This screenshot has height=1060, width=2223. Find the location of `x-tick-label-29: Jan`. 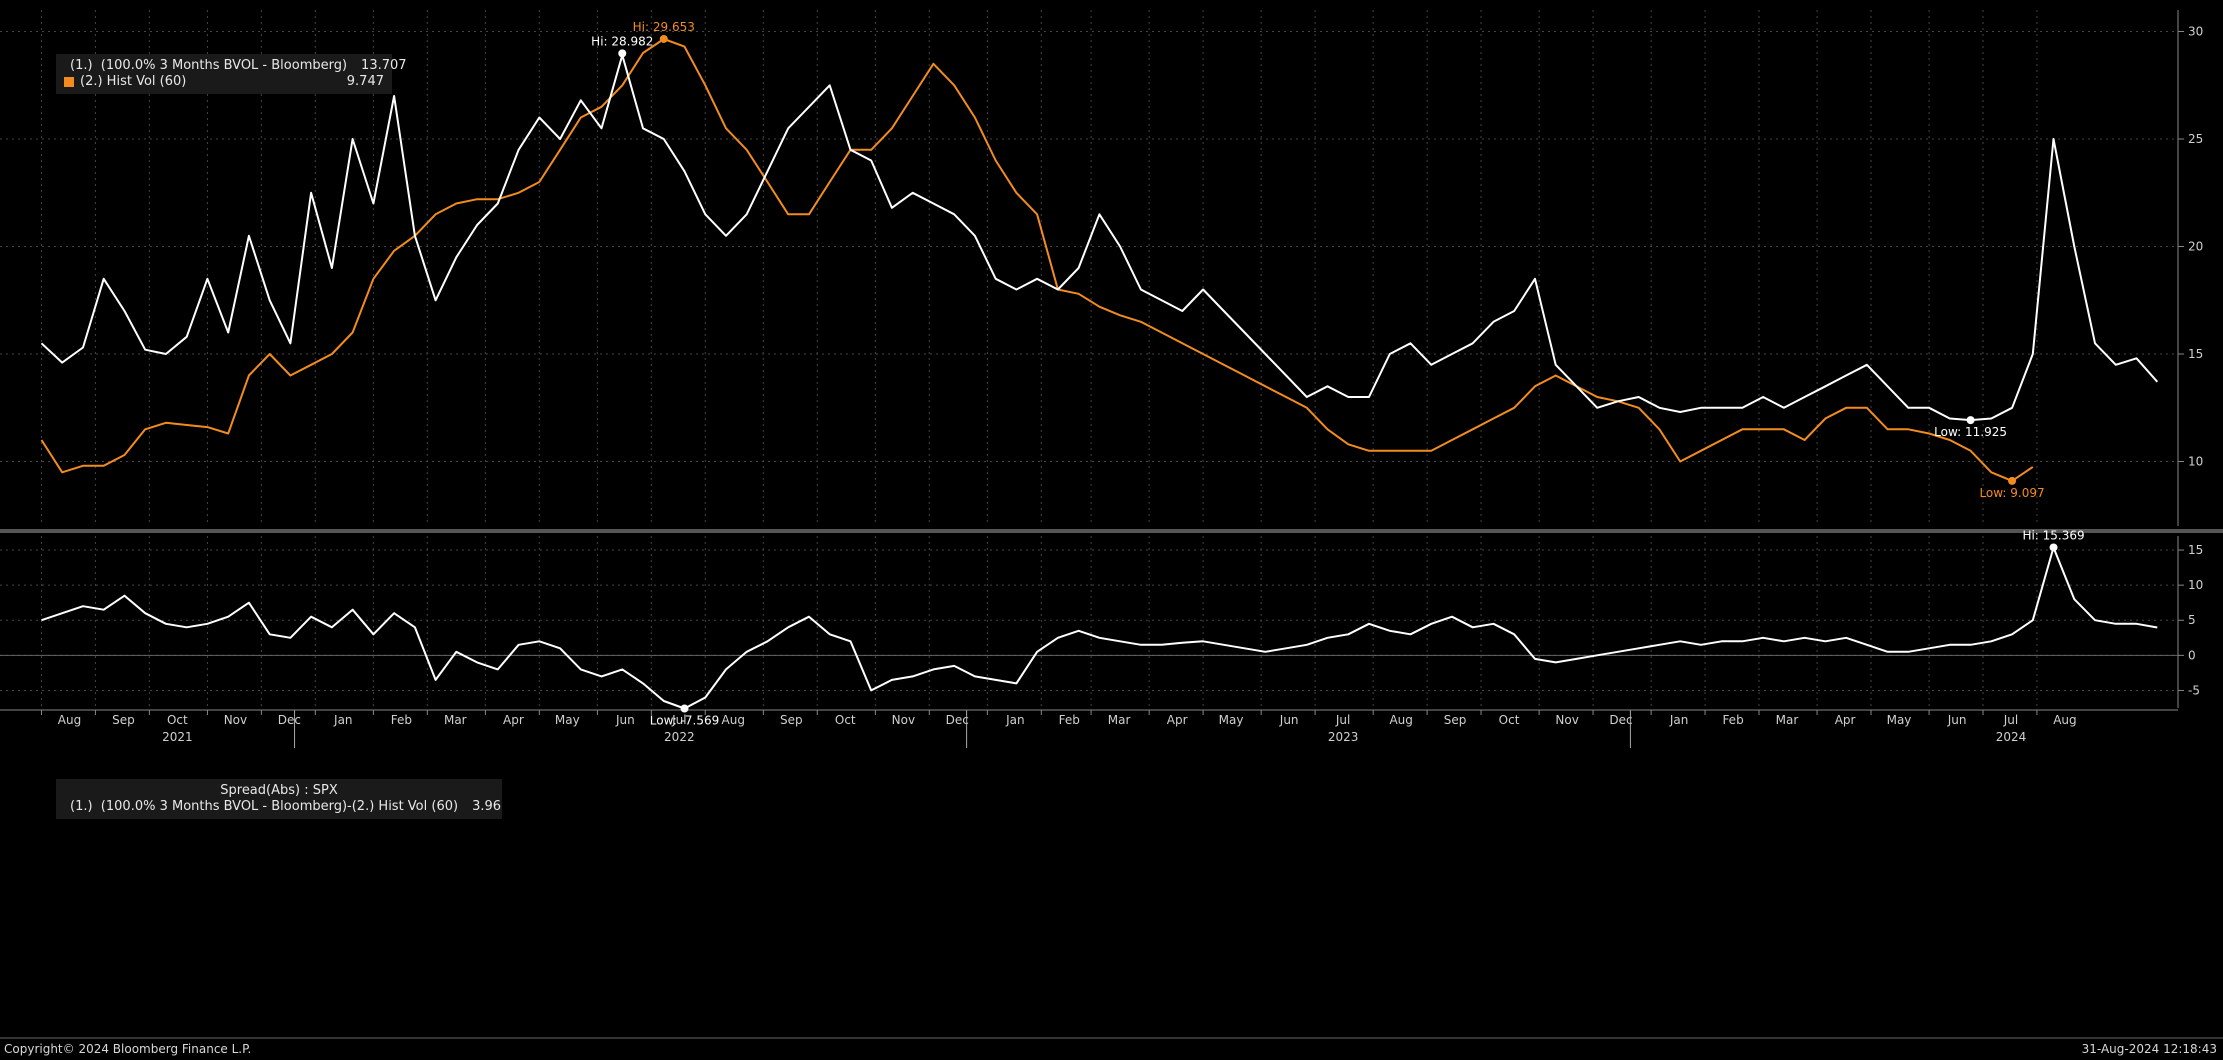

x-tick-label-29: Jan is located at coordinates (1679, 720).